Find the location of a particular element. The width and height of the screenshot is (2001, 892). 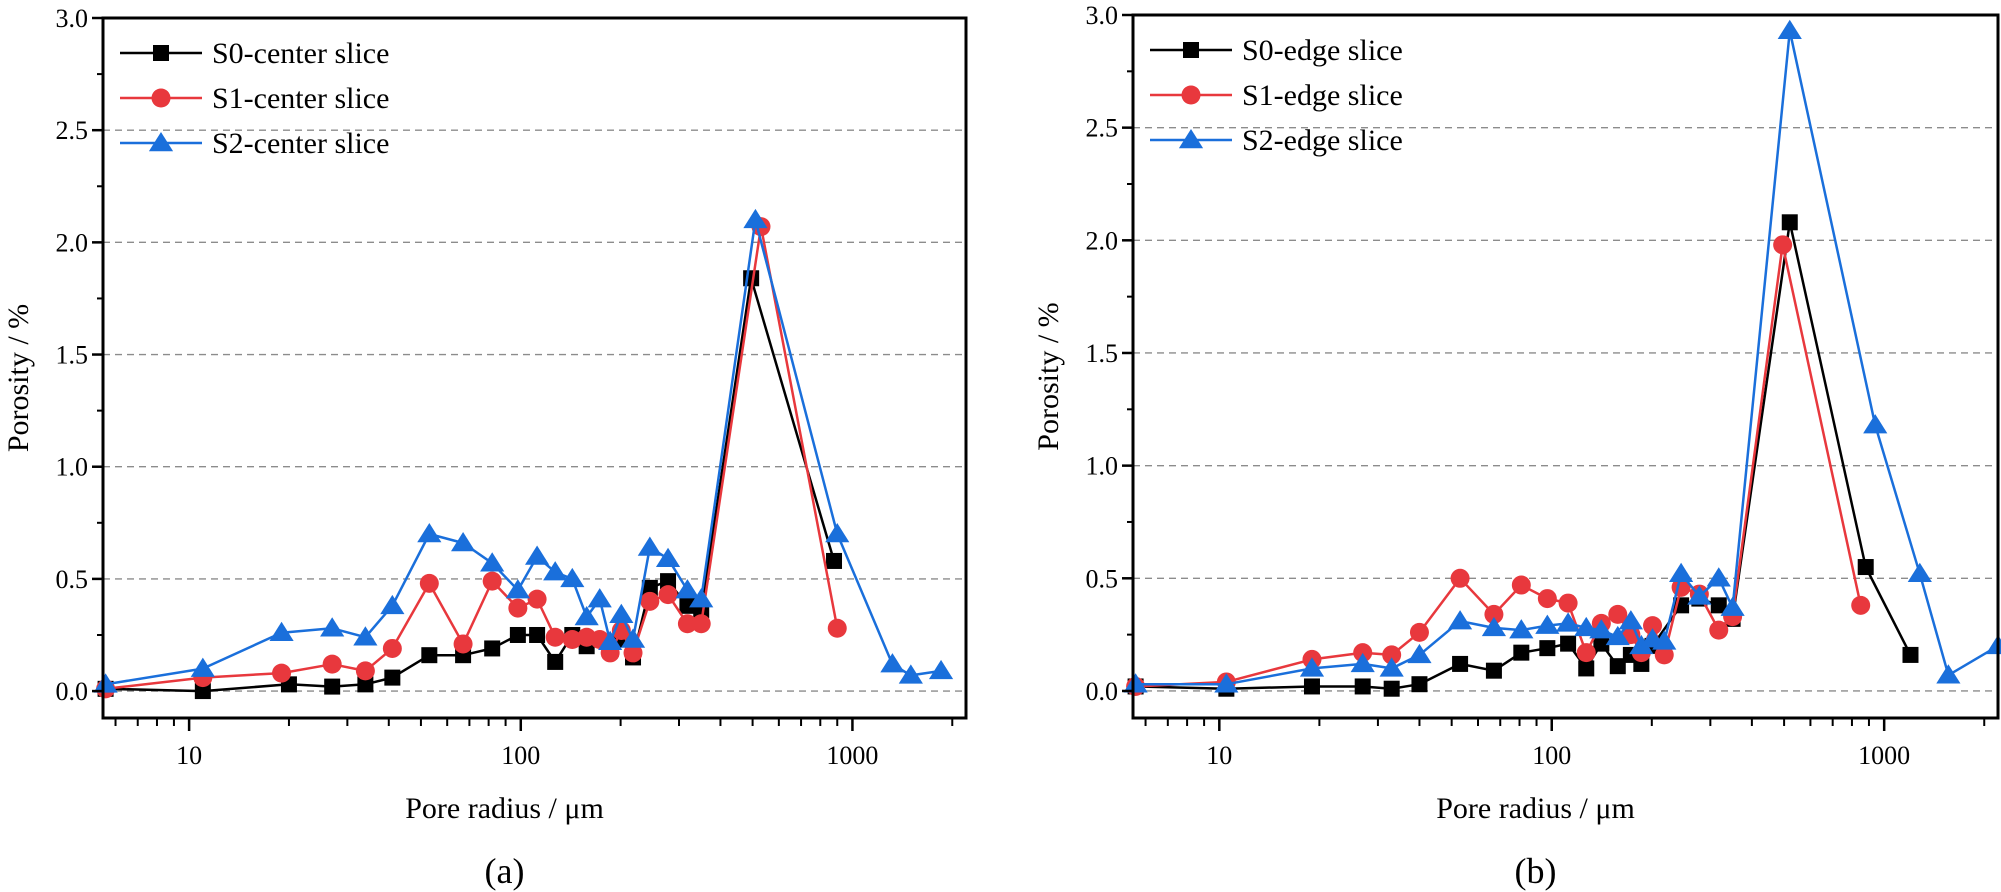

x-tick-label: 10 is located at coordinates (1219, 755).